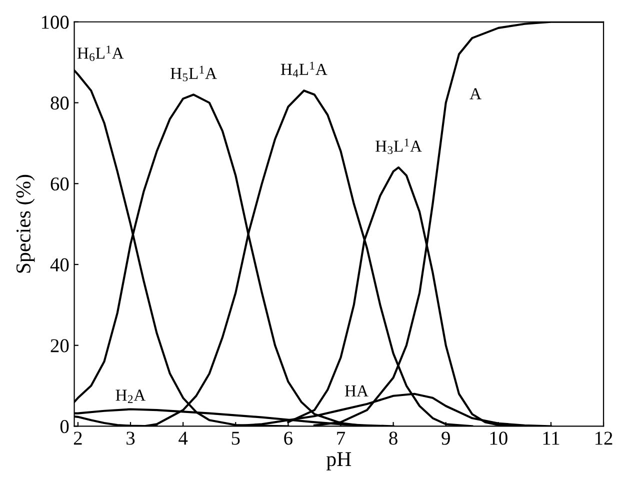 This screenshot has width=619, height=486. Describe the element at coordinates (341, 438) in the screenshot. I see `x-tick-label: 7` at that location.